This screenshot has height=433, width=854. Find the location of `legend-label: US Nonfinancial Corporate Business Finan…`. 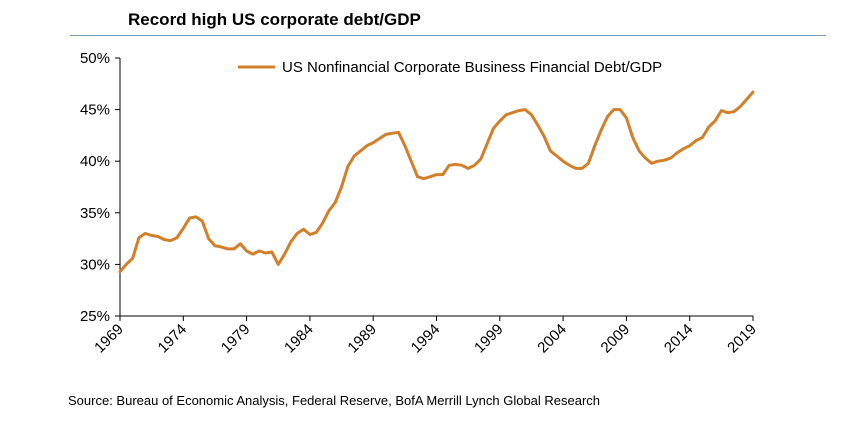

legend-label: US Nonfinancial Corporate Business Finan… is located at coordinates (472, 67).